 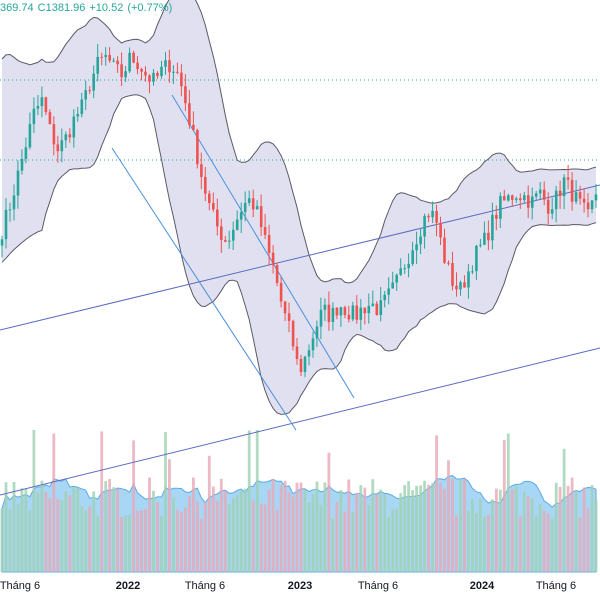 I want to click on downtrend-line-lower, so click(x=204, y=289).